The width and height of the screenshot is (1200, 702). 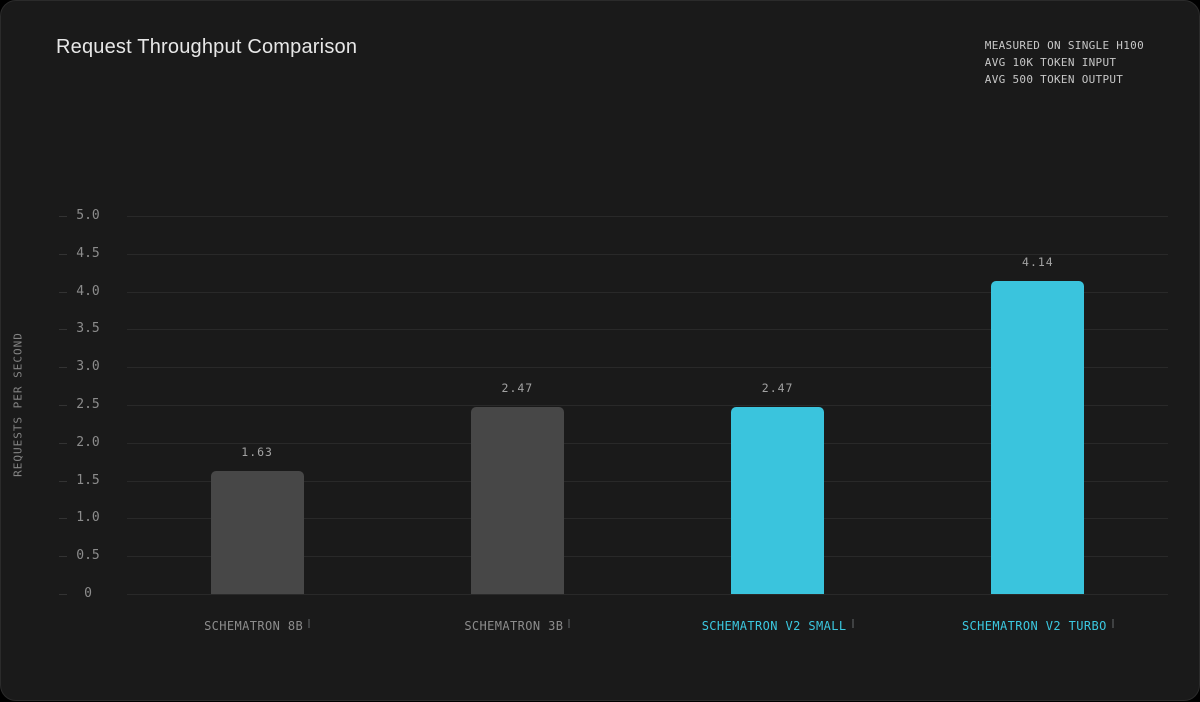 I want to click on bar-schematron-3b, so click(x=517, y=500).